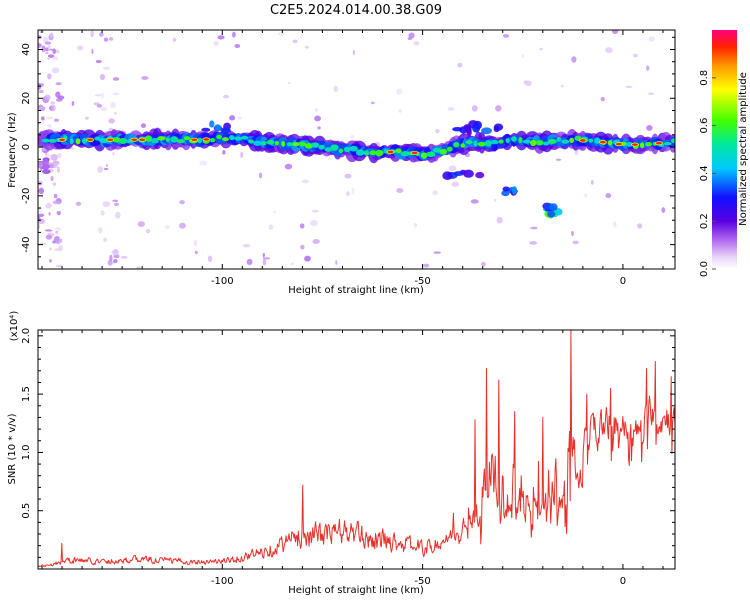  What do you see at coordinates (12, 448) in the screenshot?
I see `bottom-y-axis-title: SNR (10 * v/v)` at bounding box center [12, 448].